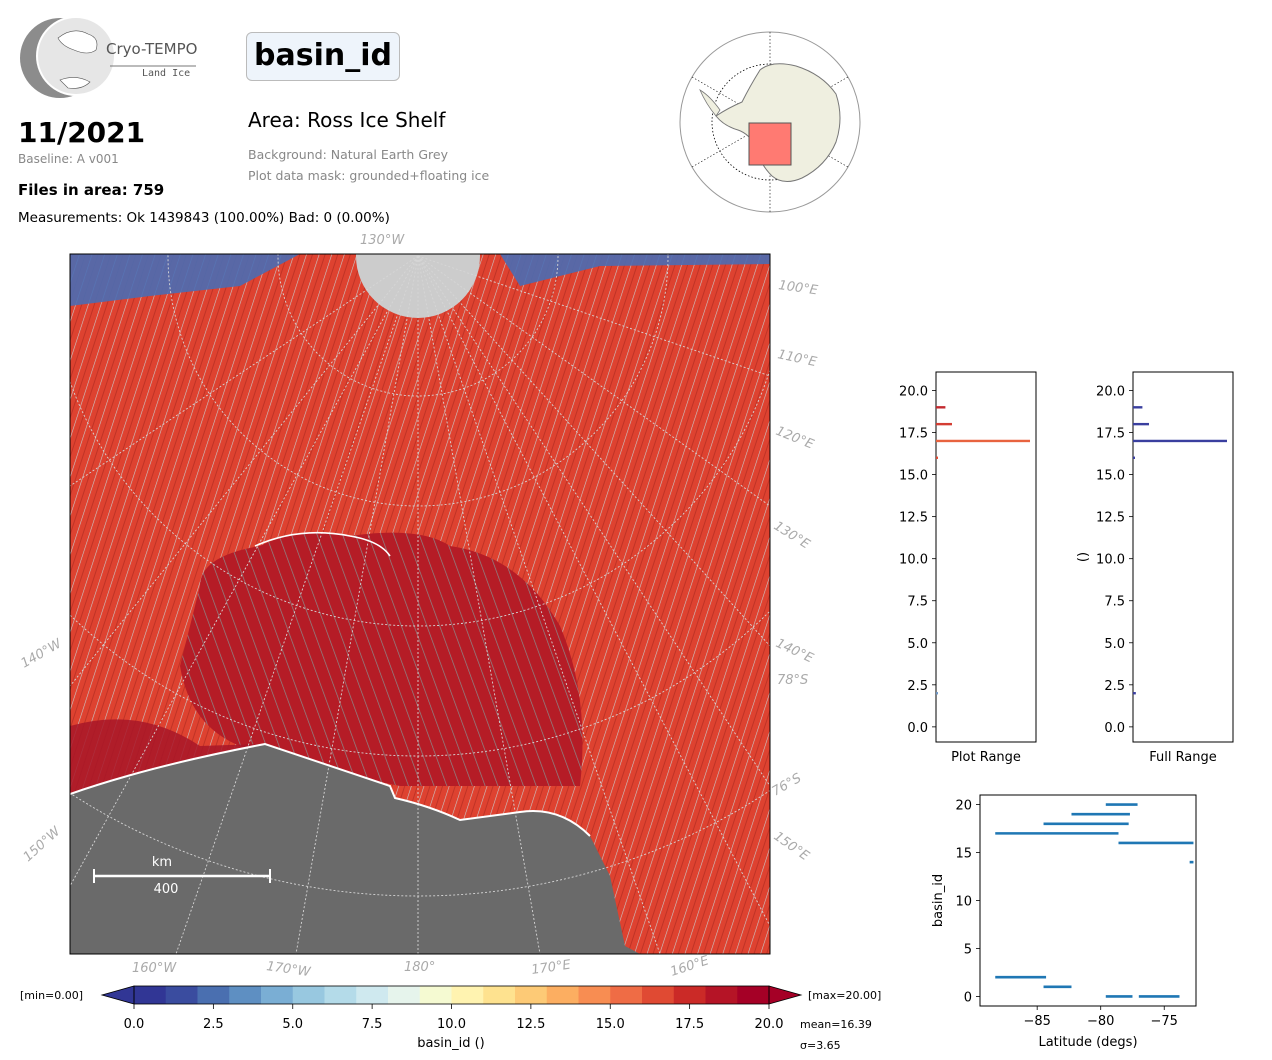 Image resolution: width=1272 pixels, height=1060 pixels. What do you see at coordinates (792, 846) in the screenshot?
I see `lon-label-right: 150°E` at bounding box center [792, 846].